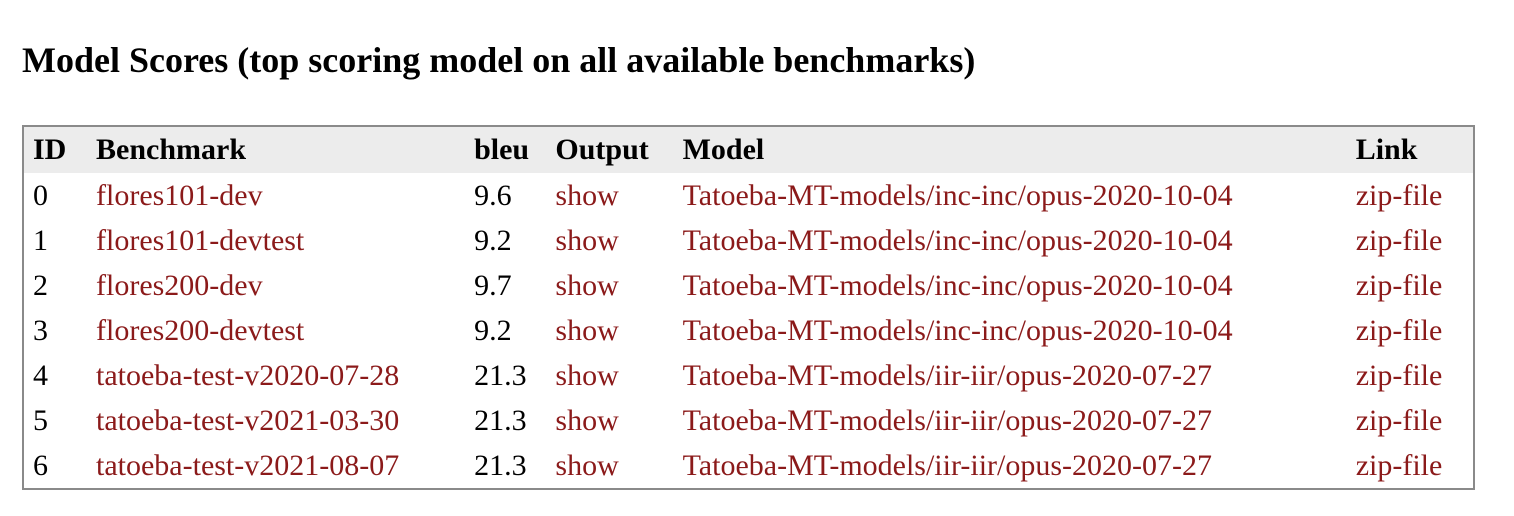 The width and height of the screenshot is (1514, 516). Describe the element at coordinates (248, 420) in the screenshot. I see `benchmark-link: tatoeba-test-v2021-03-30` at that location.